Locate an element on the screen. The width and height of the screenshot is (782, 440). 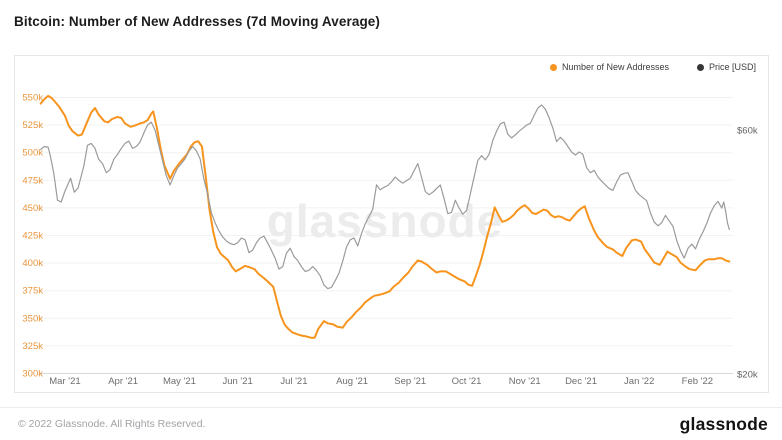
x-axis-tick-label: Jun '21 is located at coordinates (237, 381).